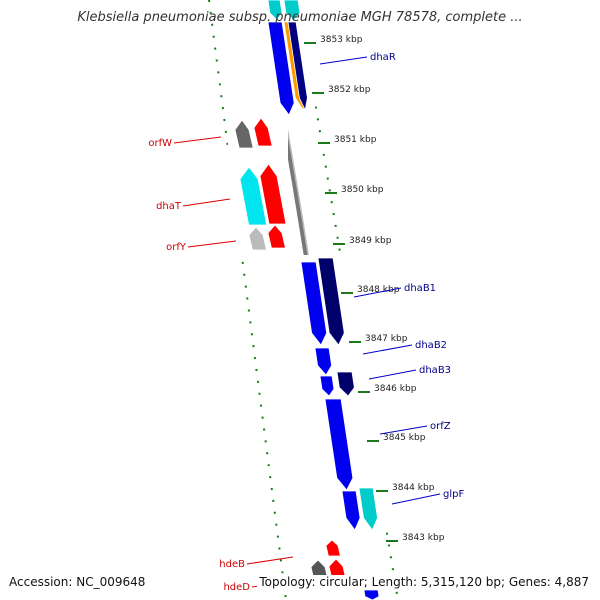  Describe the element at coordinates (395, 389) in the screenshot. I see `scale-tick-label: 3846 kbp` at that location.